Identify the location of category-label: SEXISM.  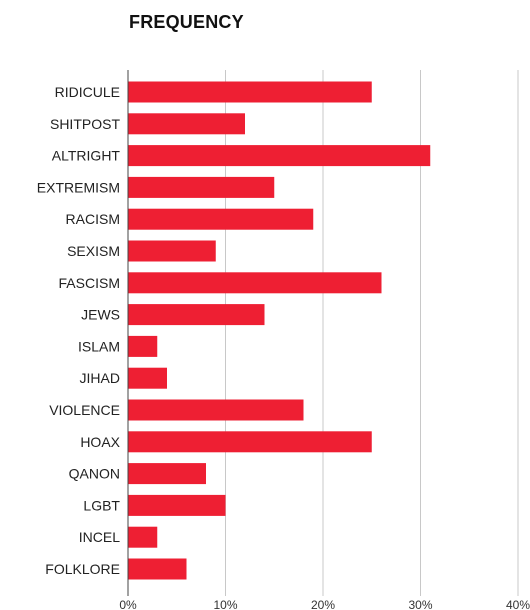
(93, 251).